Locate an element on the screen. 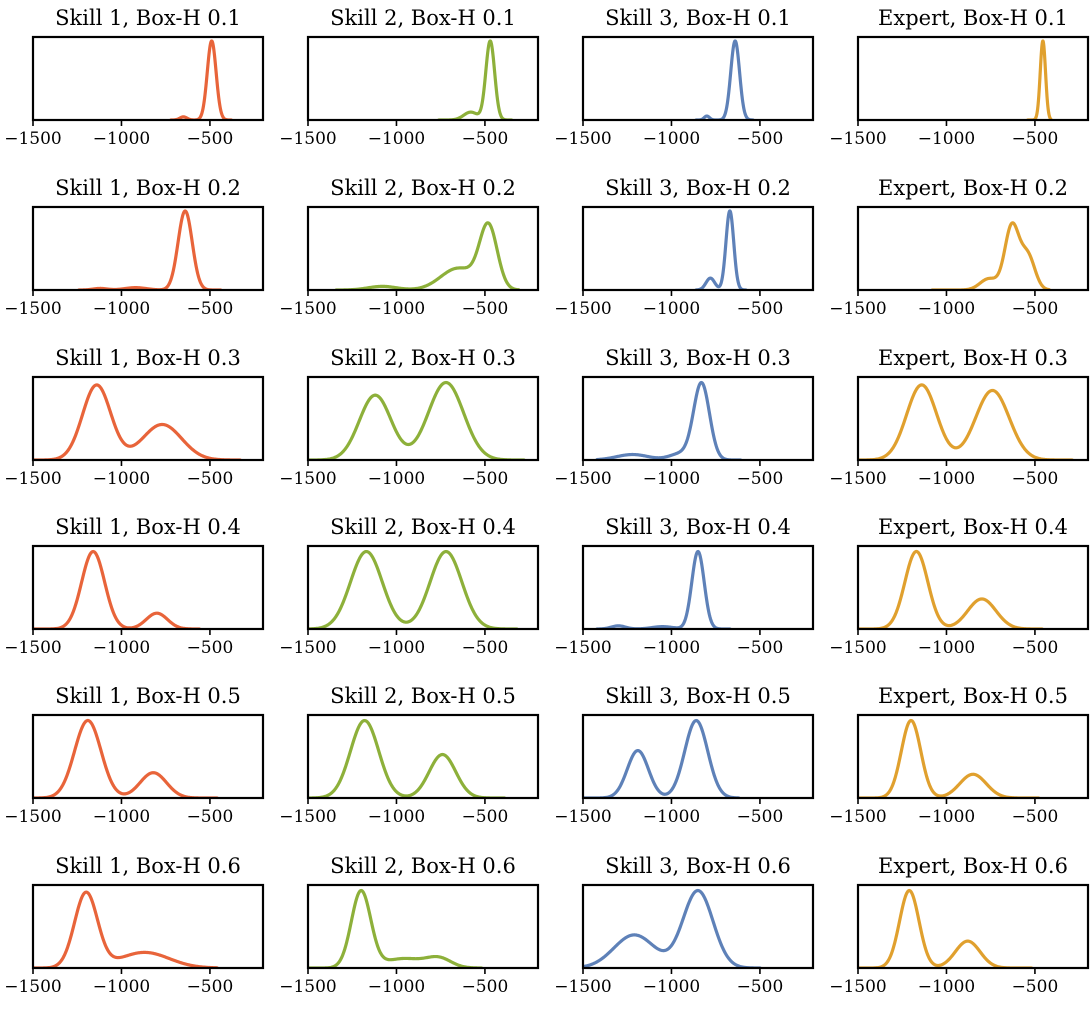  subplot-title: Skill 3, Box-H 0.6 is located at coordinates (698, 866).